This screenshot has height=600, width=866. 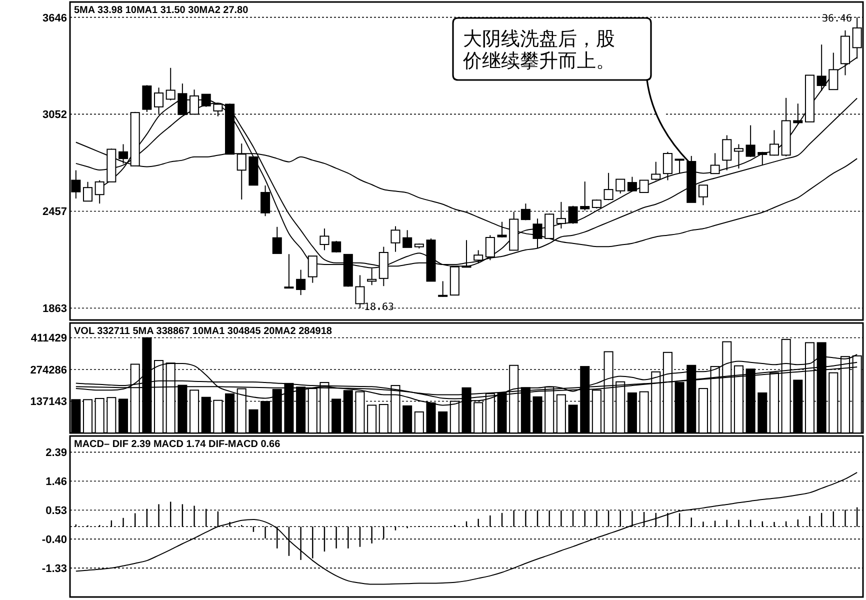 I want to click on y-tick-label: 3646, so click(x=54, y=18).